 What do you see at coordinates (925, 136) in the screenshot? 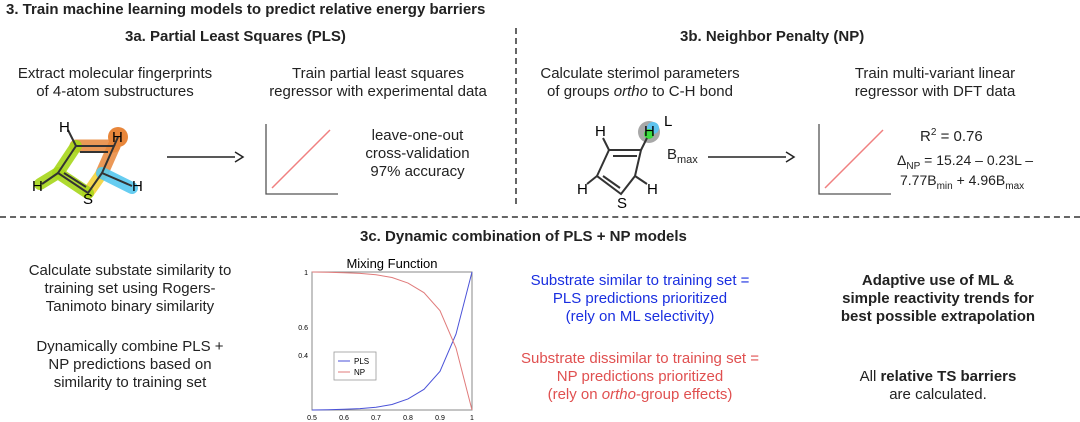
I see `r2-r: R` at bounding box center [925, 136].